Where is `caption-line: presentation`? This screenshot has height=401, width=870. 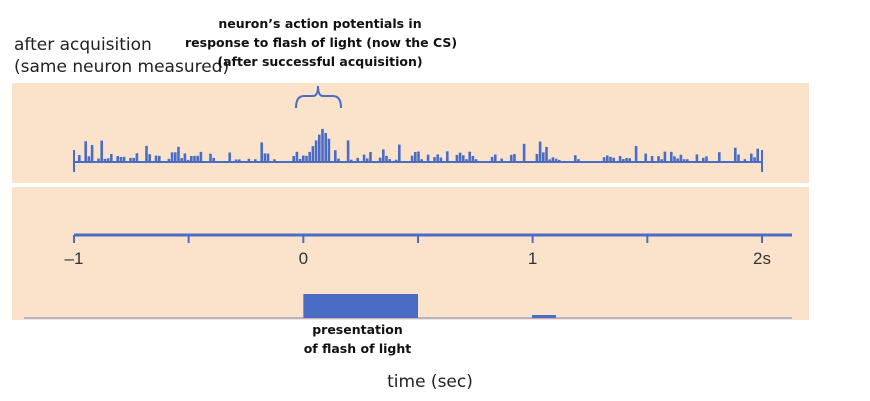
caption-line: presentation is located at coordinates (357, 329).